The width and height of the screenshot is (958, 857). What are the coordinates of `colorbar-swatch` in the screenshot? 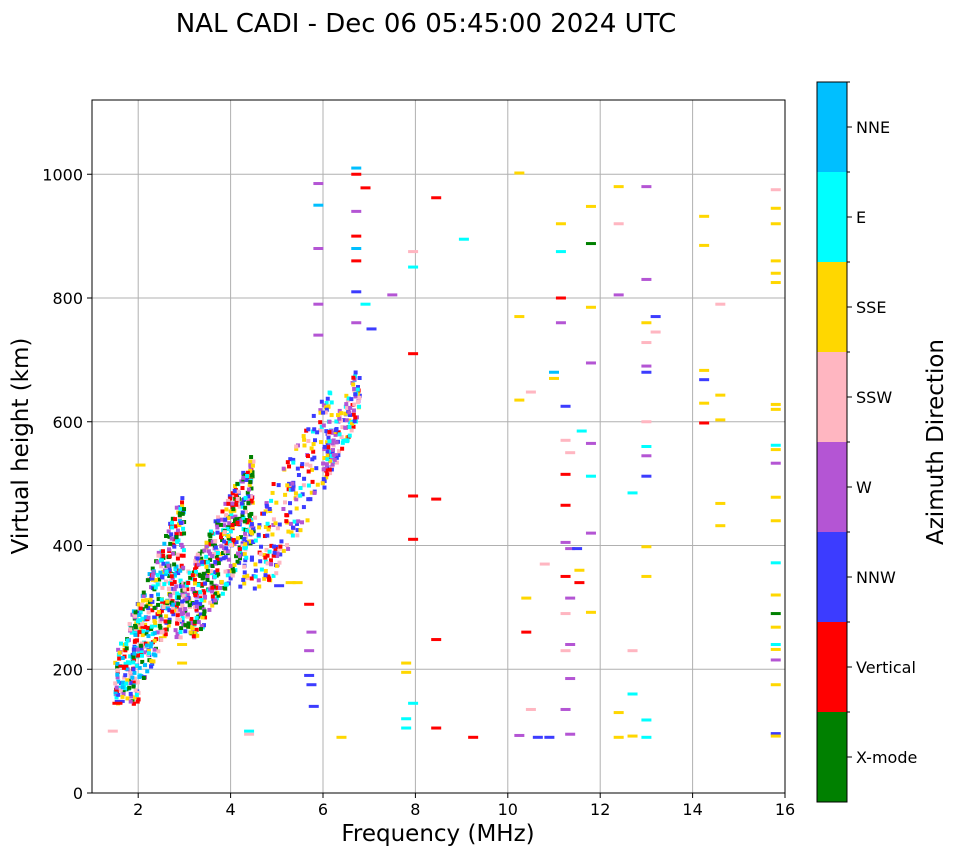 It's located at (832, 217).